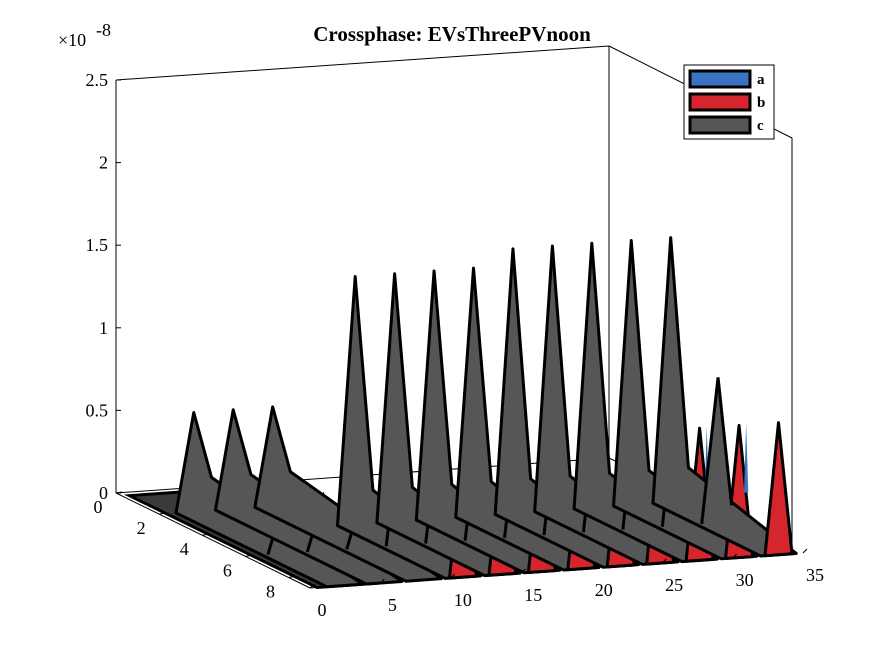 This screenshot has height=656, width=875. I want to click on depth-axis-ticks: 0 2 4 6 8, so click(194, 546).